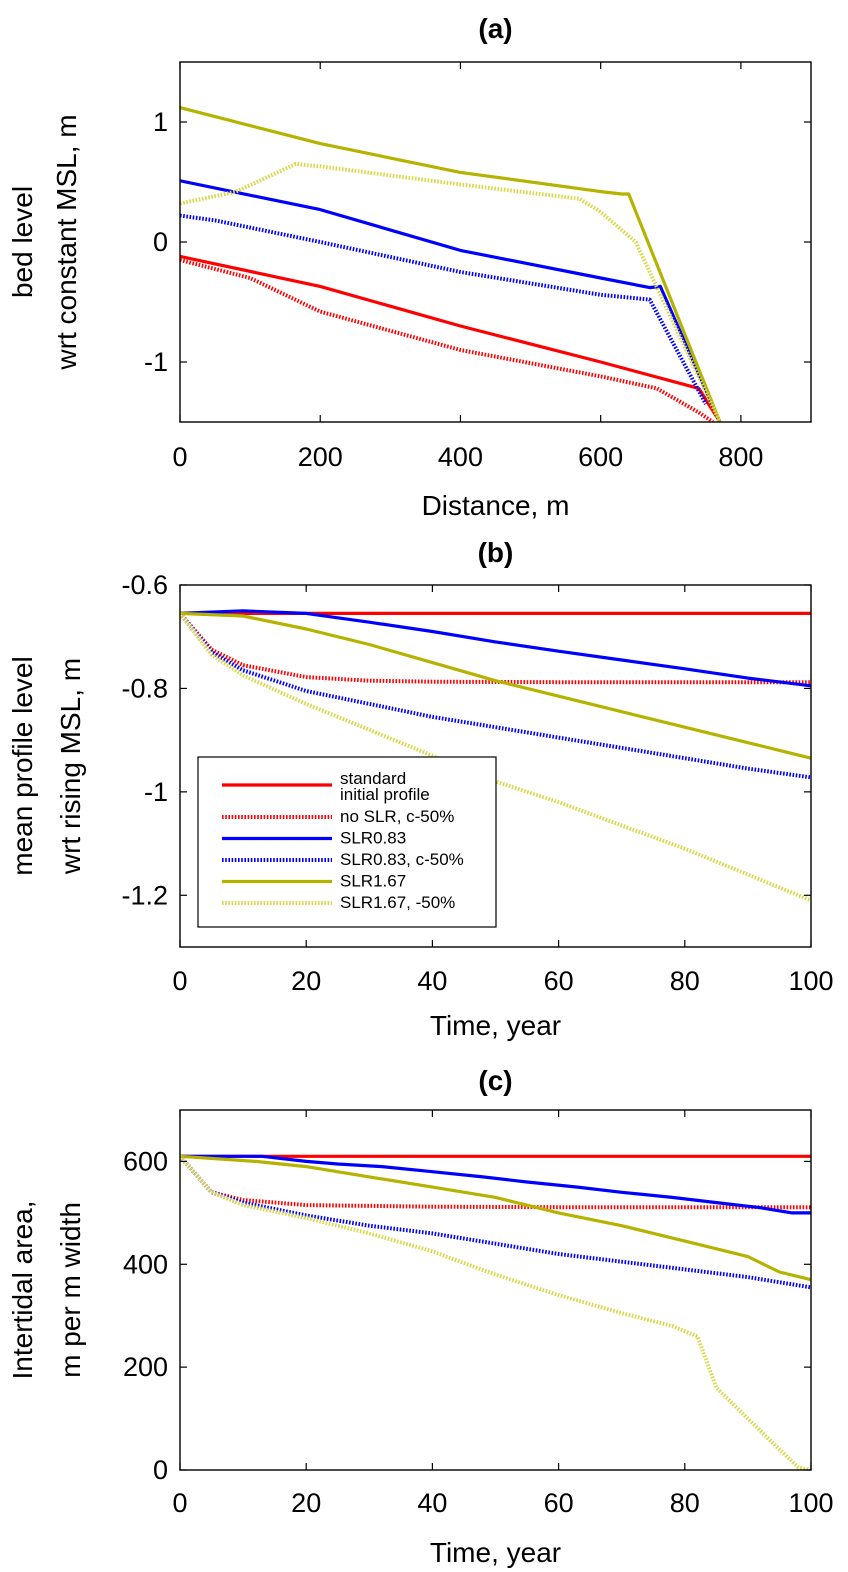  What do you see at coordinates (22, 242) in the screenshot?
I see `y-axis-label: bed level` at bounding box center [22, 242].